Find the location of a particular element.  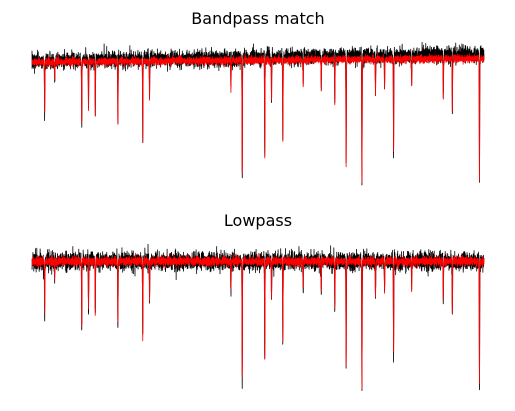

chart-title-lowpass: Lowpass is located at coordinates (258, 220).